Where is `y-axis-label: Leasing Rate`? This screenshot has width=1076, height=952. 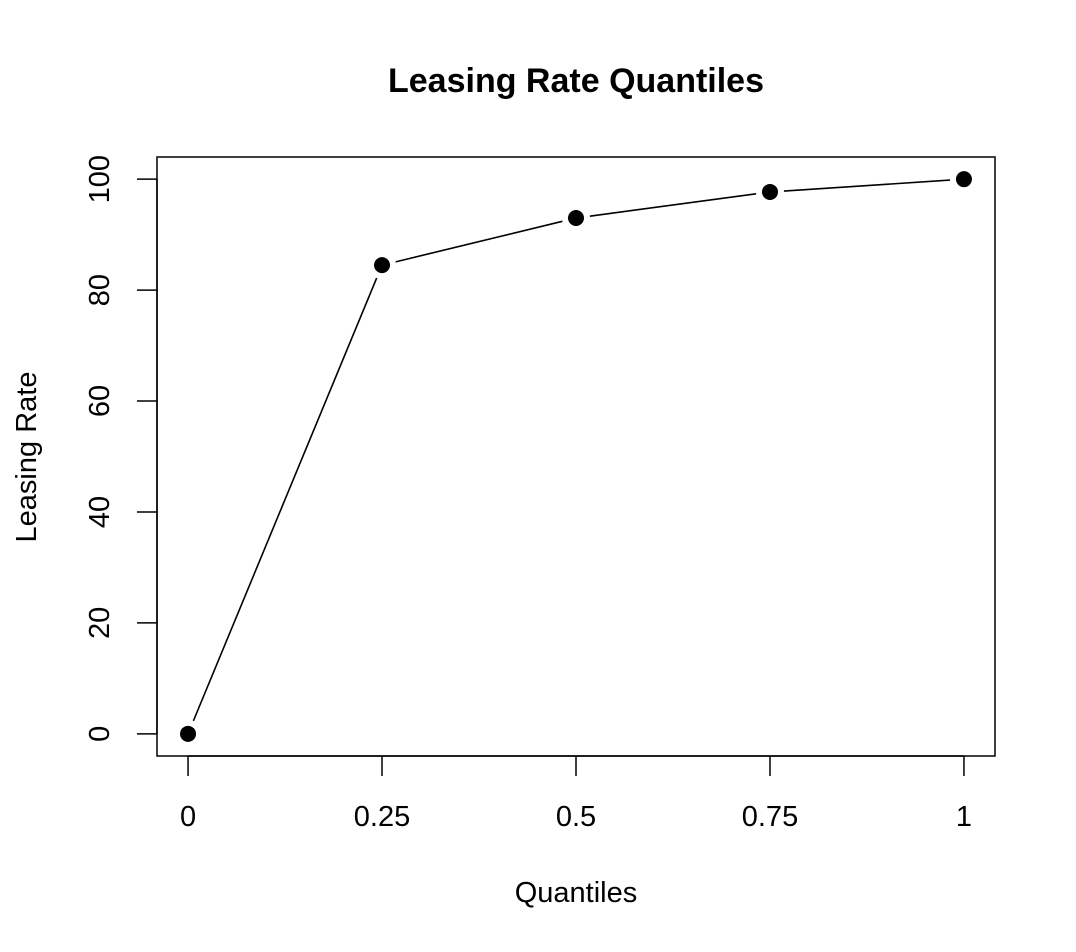 y-axis-label: Leasing Rate is located at coordinates (27, 457).